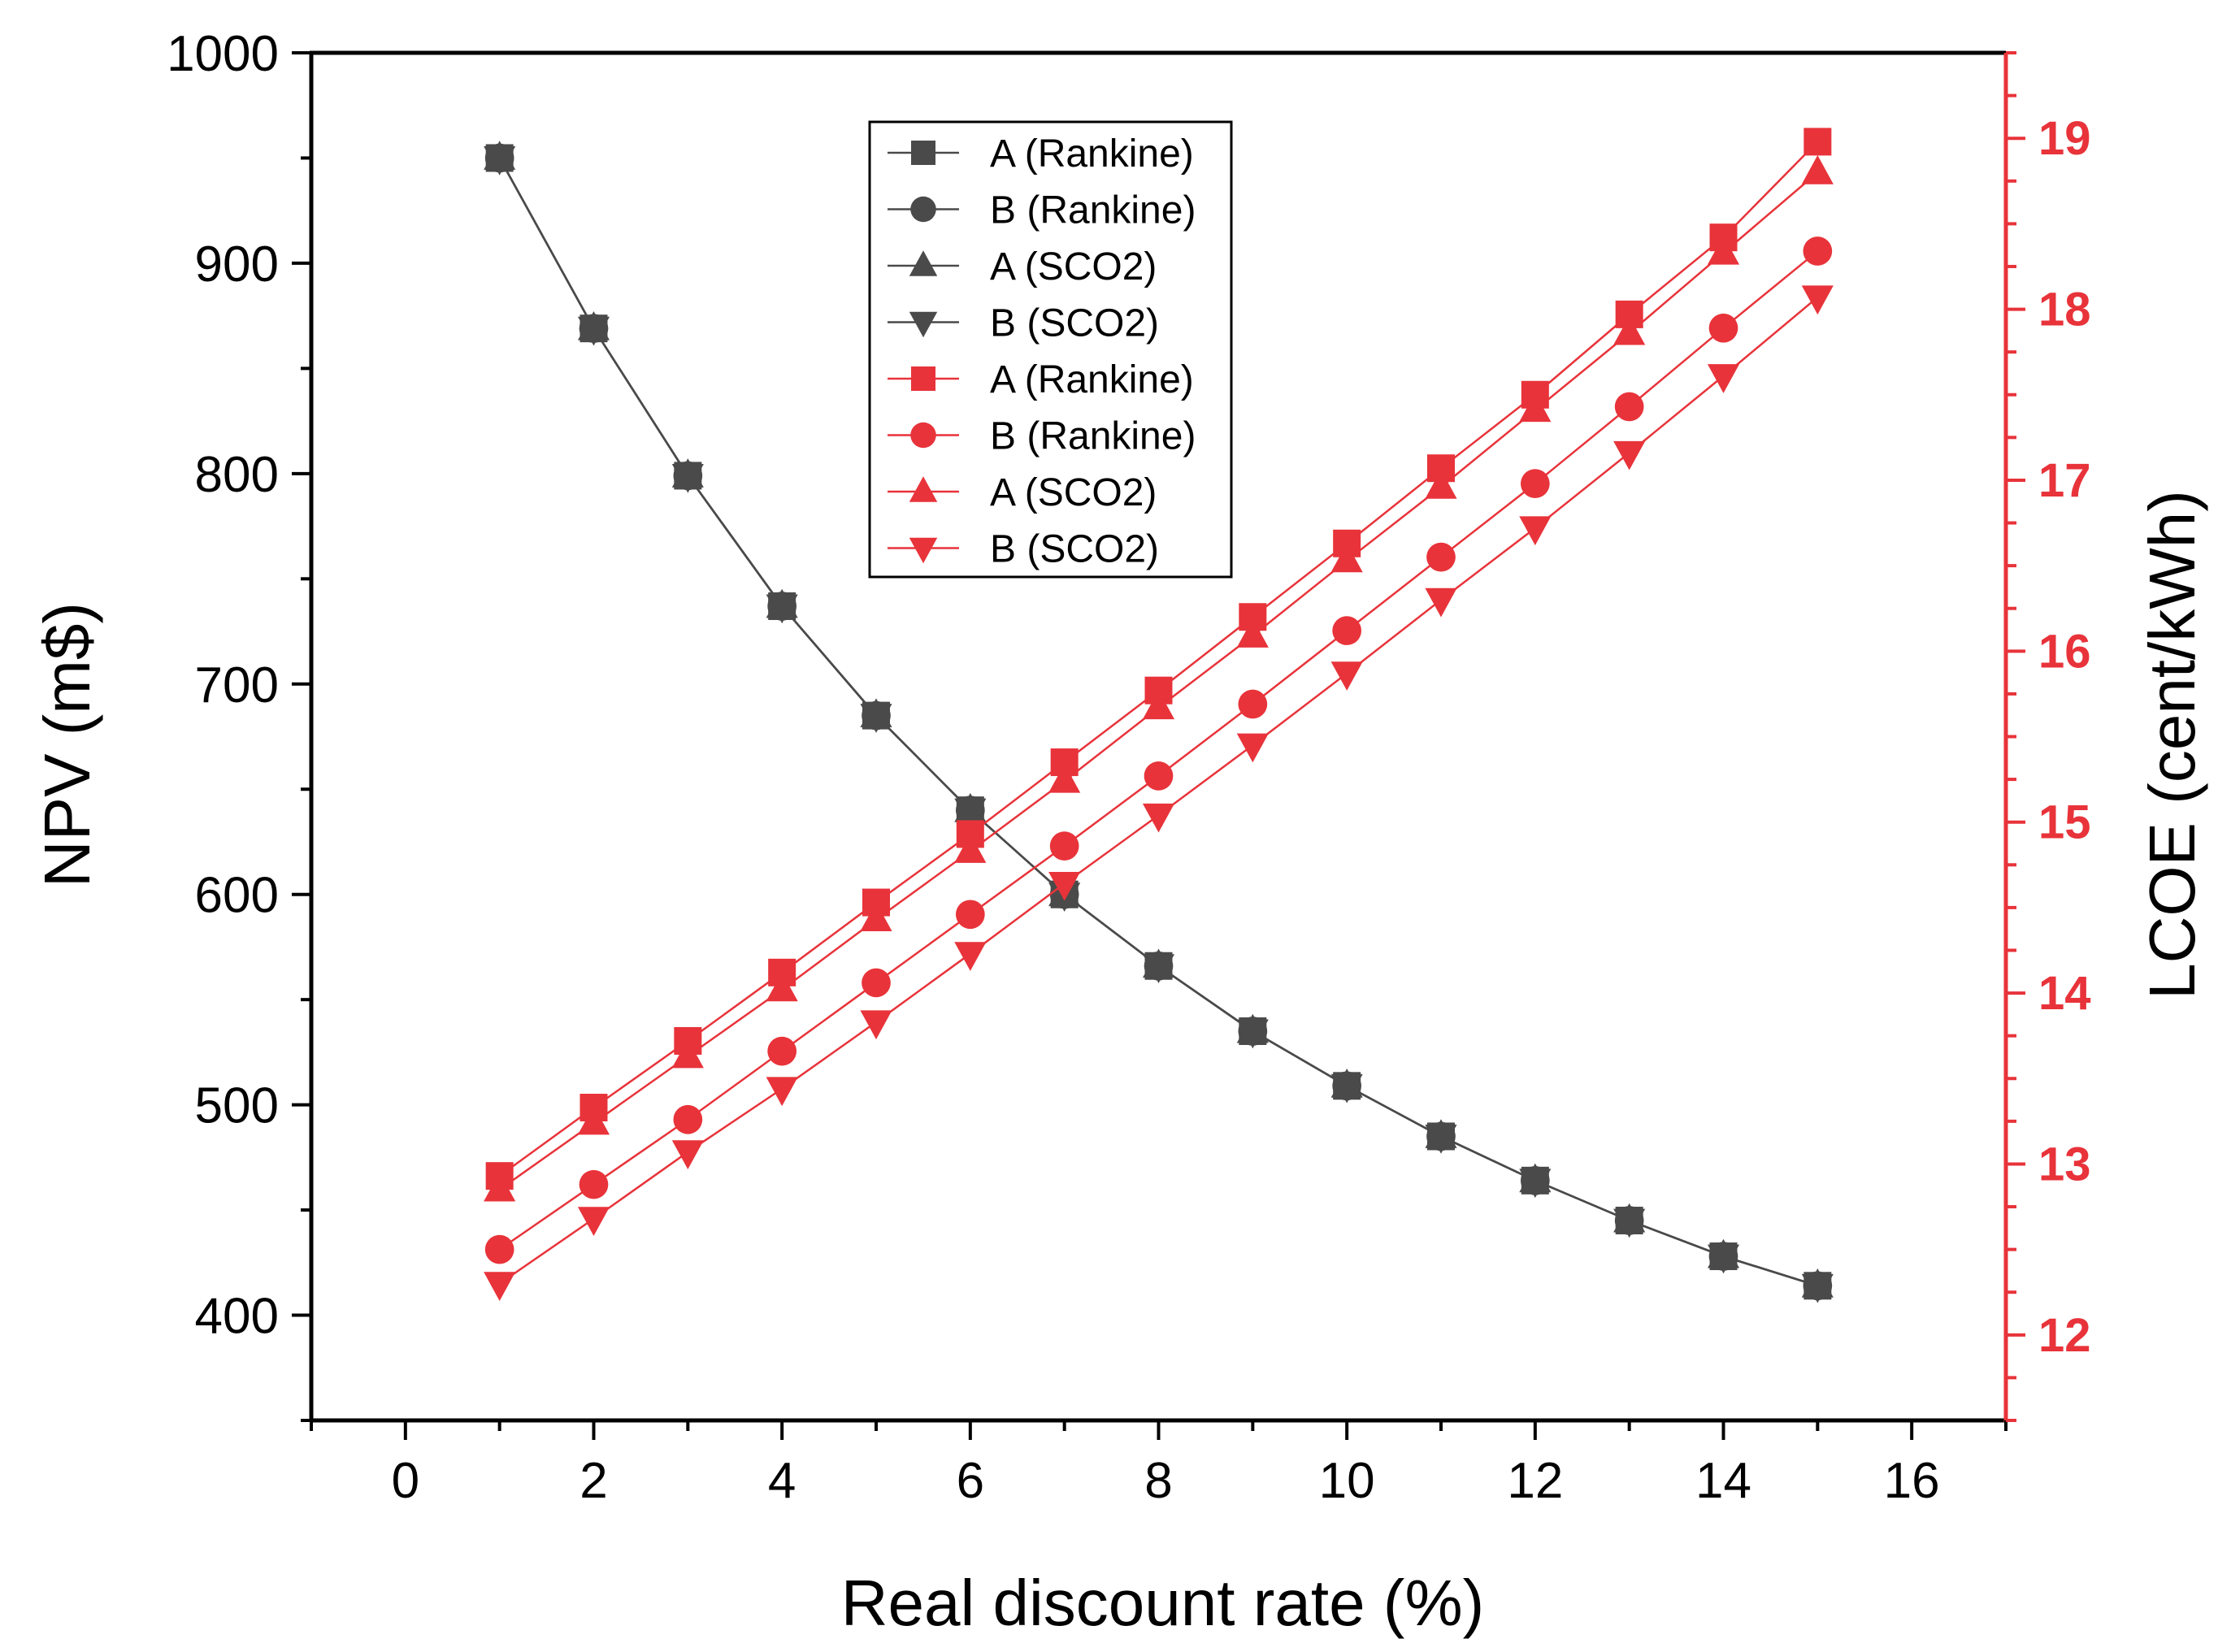 The image size is (2218, 1652). Describe the element at coordinates (1162, 1603) in the screenshot. I see `x-axis-title: Real discount rate (%)` at that location.